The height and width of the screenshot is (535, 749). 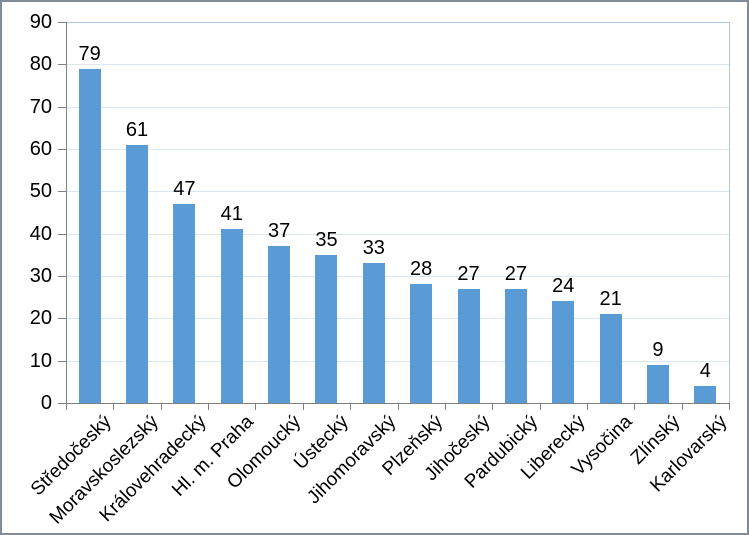 I want to click on y-axis-label: 80, so click(x=40, y=64).